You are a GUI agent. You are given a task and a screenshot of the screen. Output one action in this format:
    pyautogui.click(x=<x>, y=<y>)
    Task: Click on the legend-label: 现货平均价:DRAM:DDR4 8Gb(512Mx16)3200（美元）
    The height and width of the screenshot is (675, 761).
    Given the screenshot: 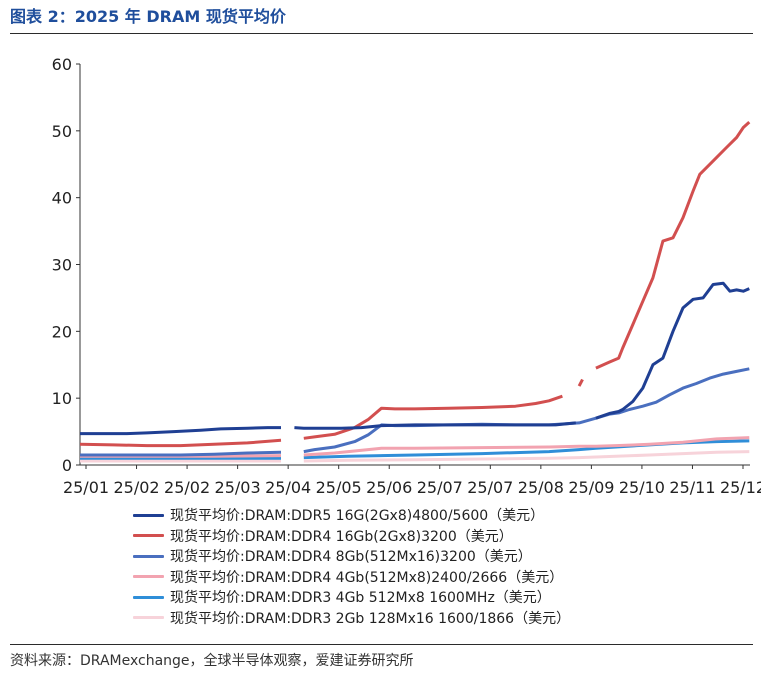 What is the action you would take?
    pyautogui.click(x=351, y=557)
    